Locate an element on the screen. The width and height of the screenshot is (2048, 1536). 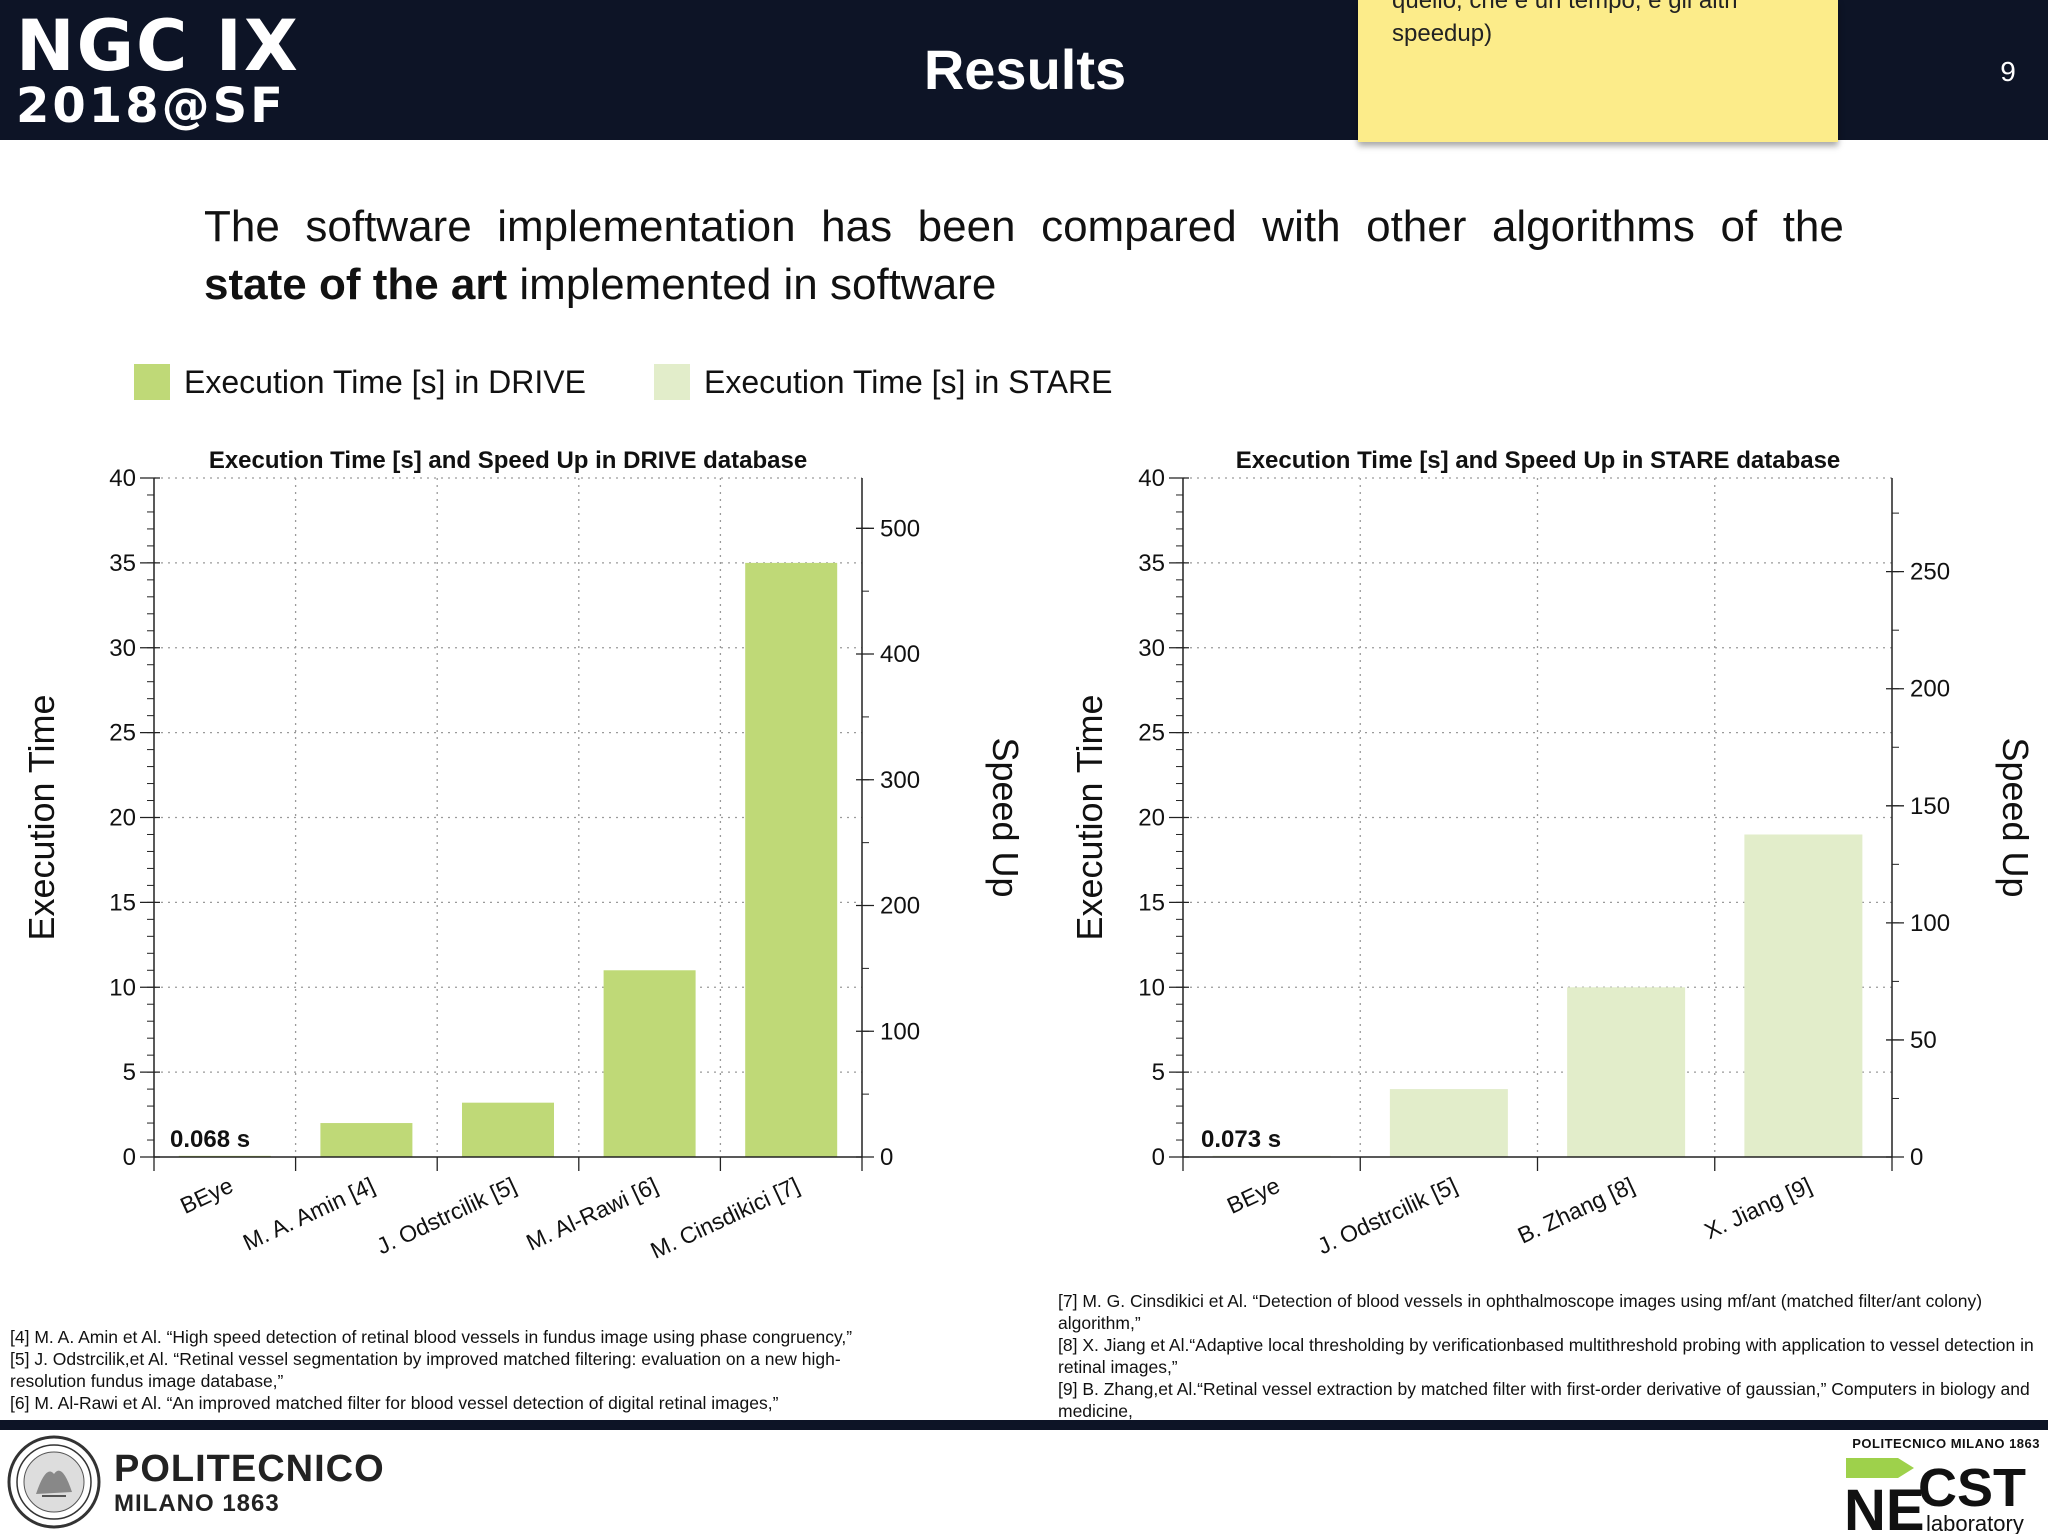
intro-word: been is located at coordinates (966, 226).